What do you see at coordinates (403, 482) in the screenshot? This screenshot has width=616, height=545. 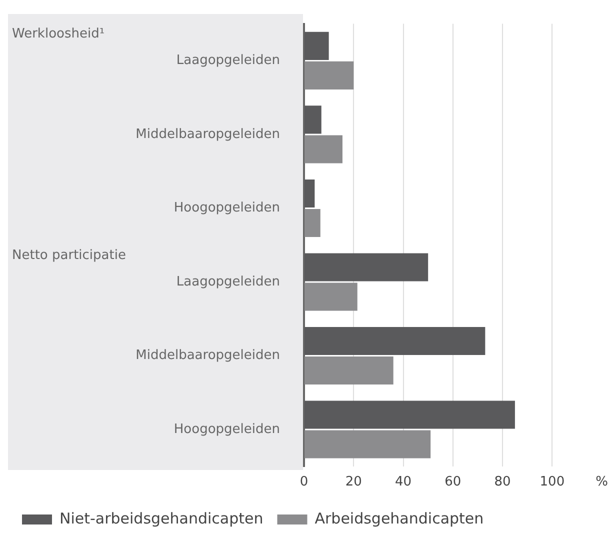 I see `x-tick-label: 40` at bounding box center [403, 482].